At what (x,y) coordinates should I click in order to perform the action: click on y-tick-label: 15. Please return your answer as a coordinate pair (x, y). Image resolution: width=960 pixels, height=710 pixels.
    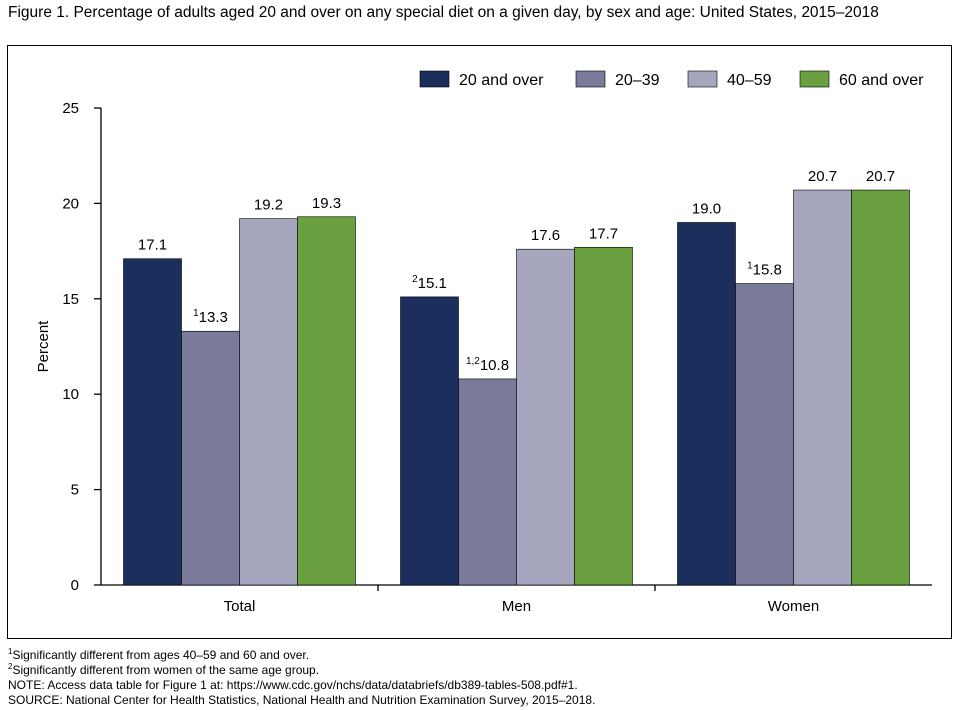
    Looking at the image, I should click on (70, 299).